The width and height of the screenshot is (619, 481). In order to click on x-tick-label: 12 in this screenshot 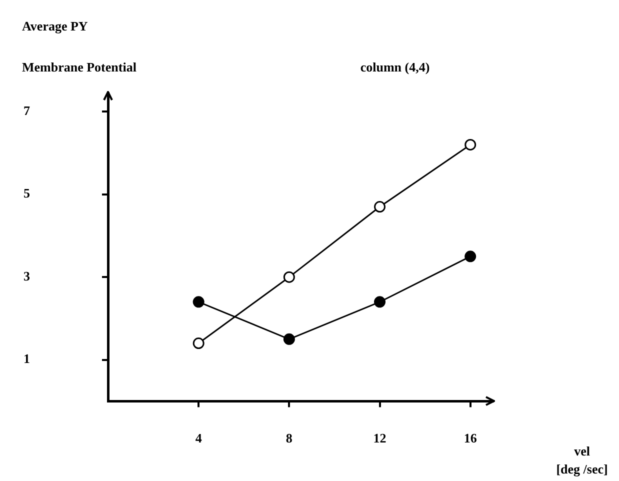, I will do `click(379, 438)`.